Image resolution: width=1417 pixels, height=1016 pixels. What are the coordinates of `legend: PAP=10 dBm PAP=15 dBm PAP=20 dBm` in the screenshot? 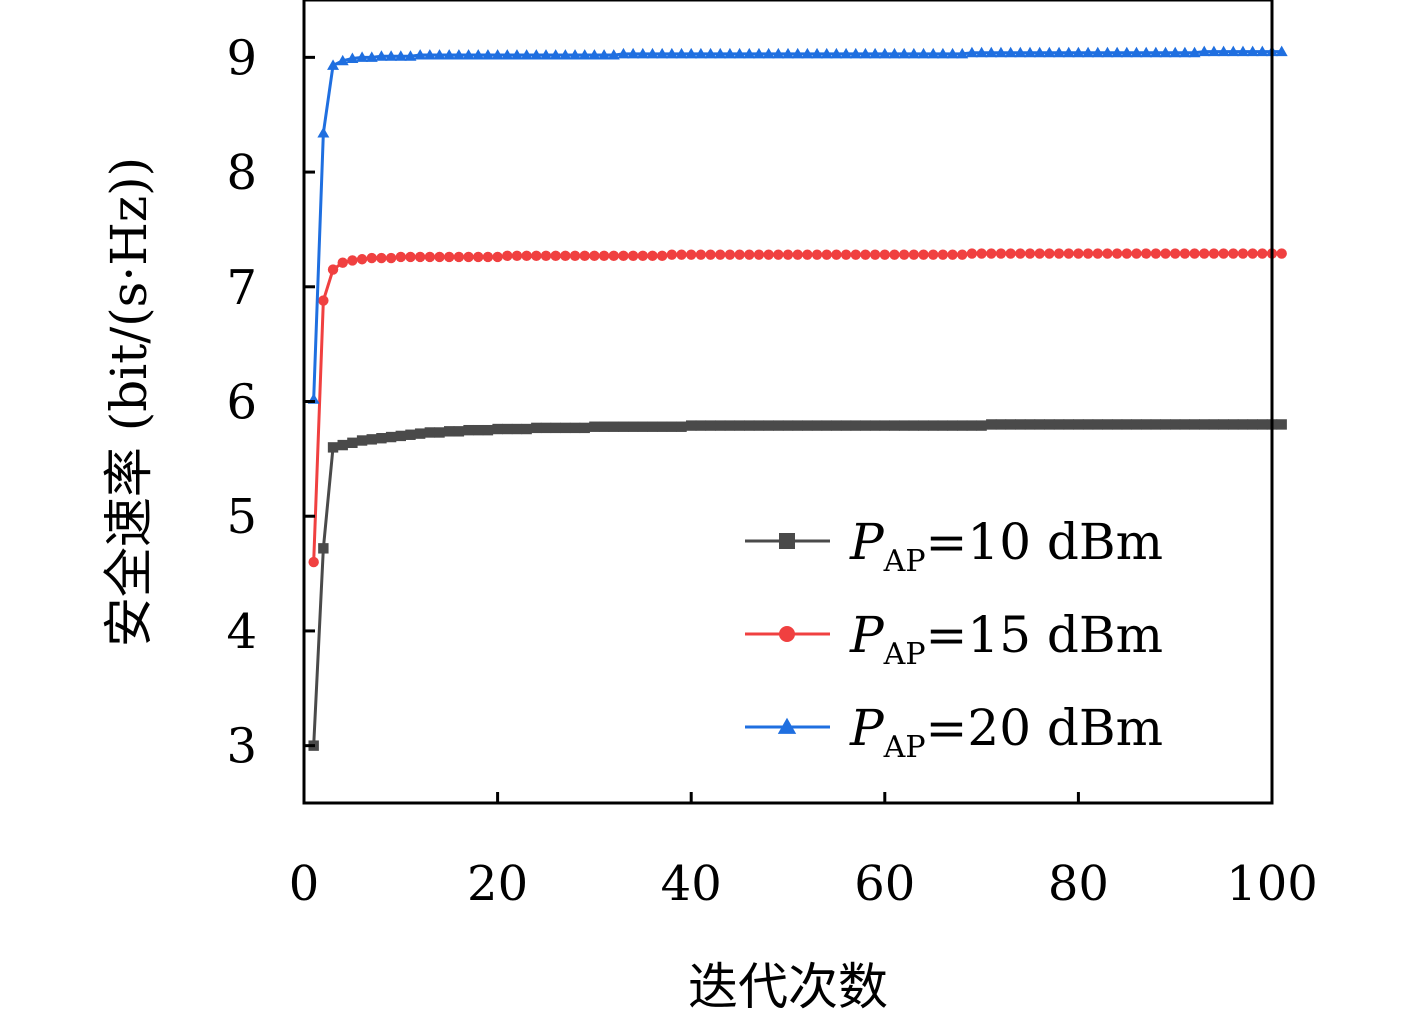 It's located at (954, 639).